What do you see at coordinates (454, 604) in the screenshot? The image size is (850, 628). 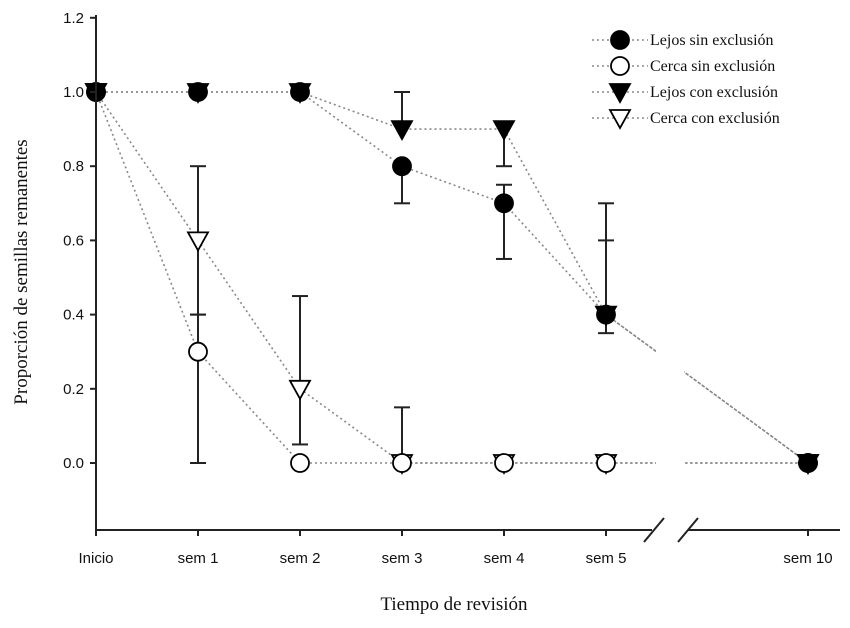 I see `x-axis-label: Tiempo de revisión` at bounding box center [454, 604].